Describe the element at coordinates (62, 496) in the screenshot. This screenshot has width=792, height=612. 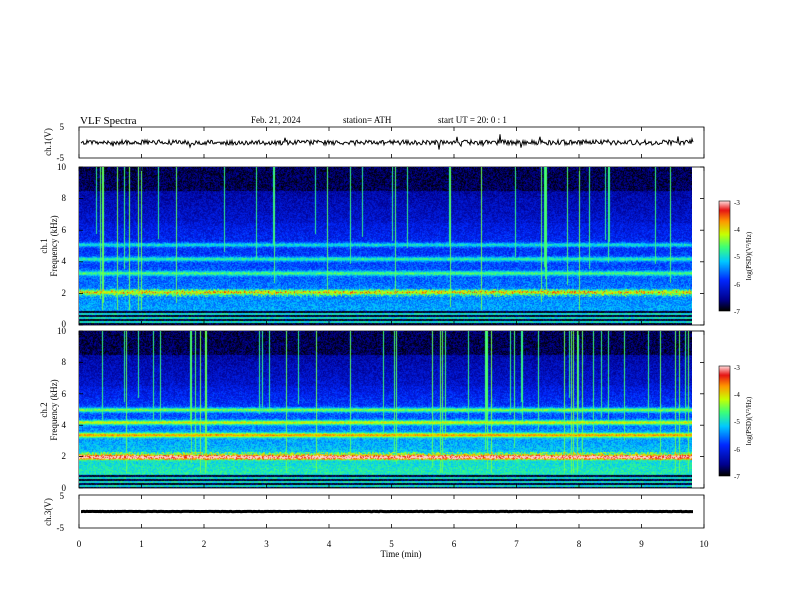
I see `ch3-ytick-top: 5` at that location.